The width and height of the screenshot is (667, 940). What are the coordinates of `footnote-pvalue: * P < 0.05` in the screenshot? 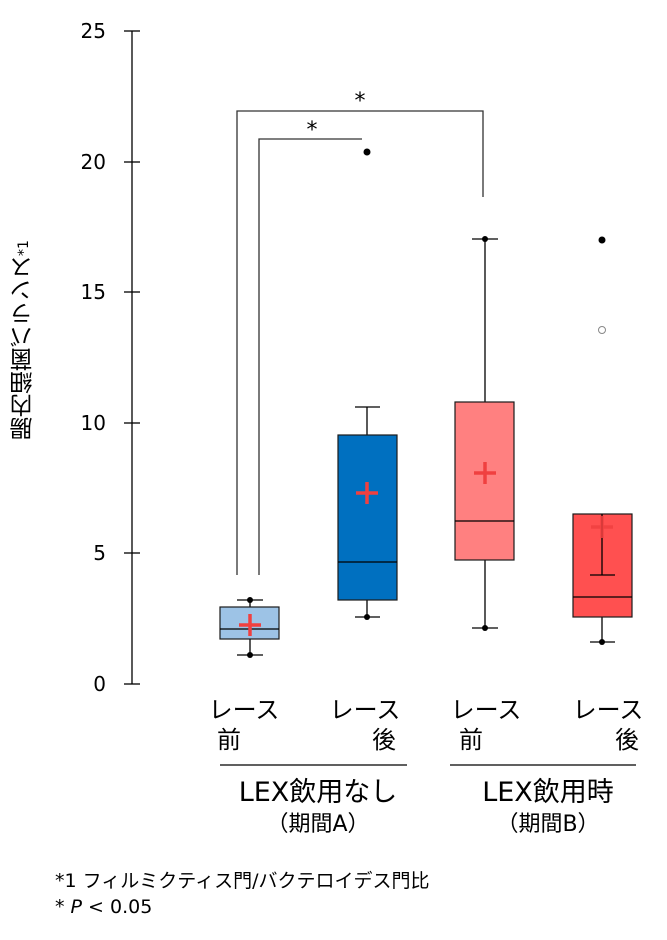 It's located at (104, 907).